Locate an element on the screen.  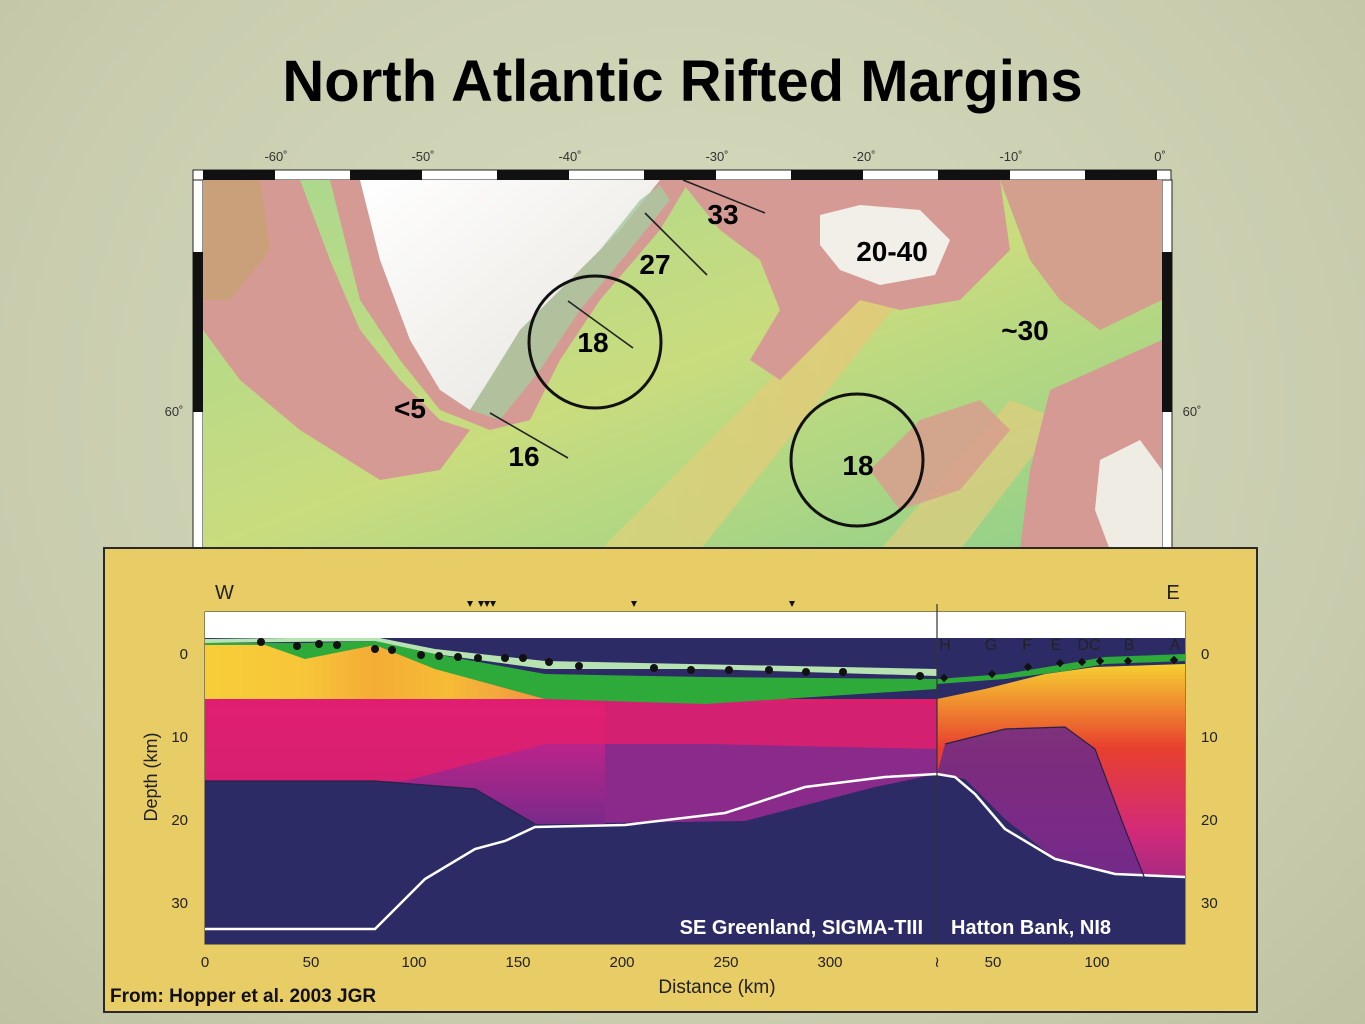
moho-line is located at coordinates (695, 851).